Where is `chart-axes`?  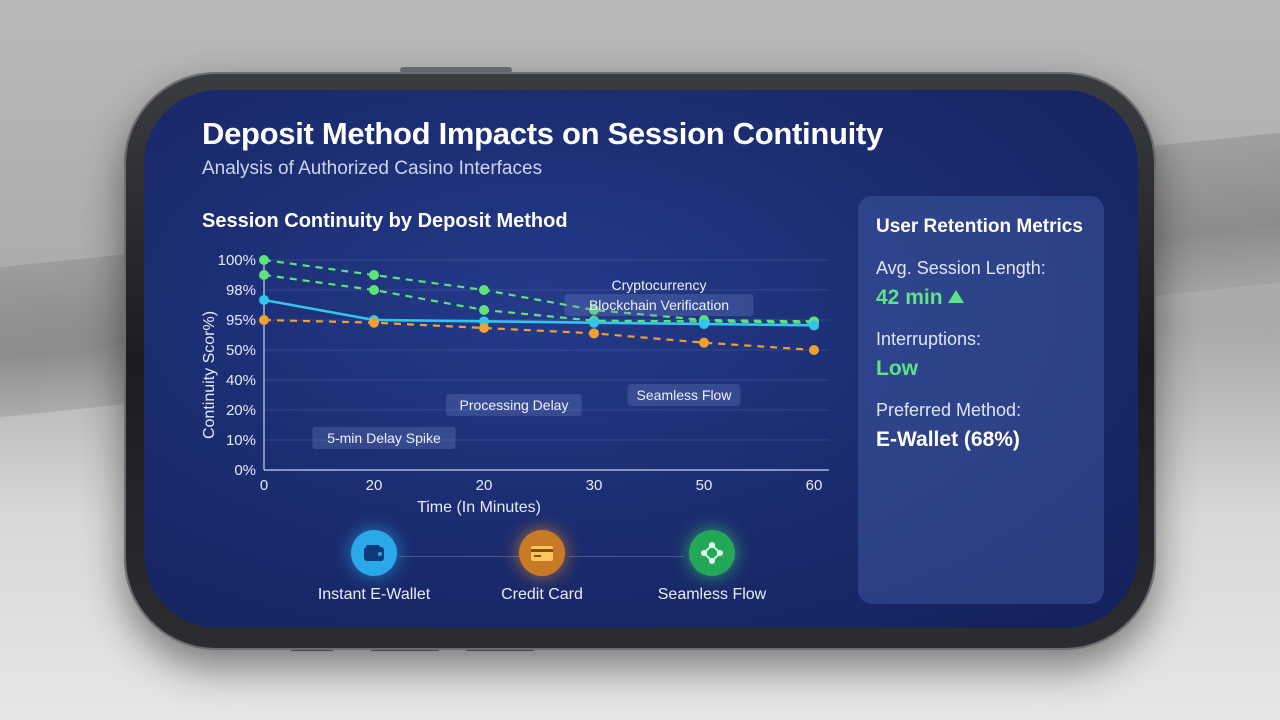
chart-axes is located at coordinates (546, 363).